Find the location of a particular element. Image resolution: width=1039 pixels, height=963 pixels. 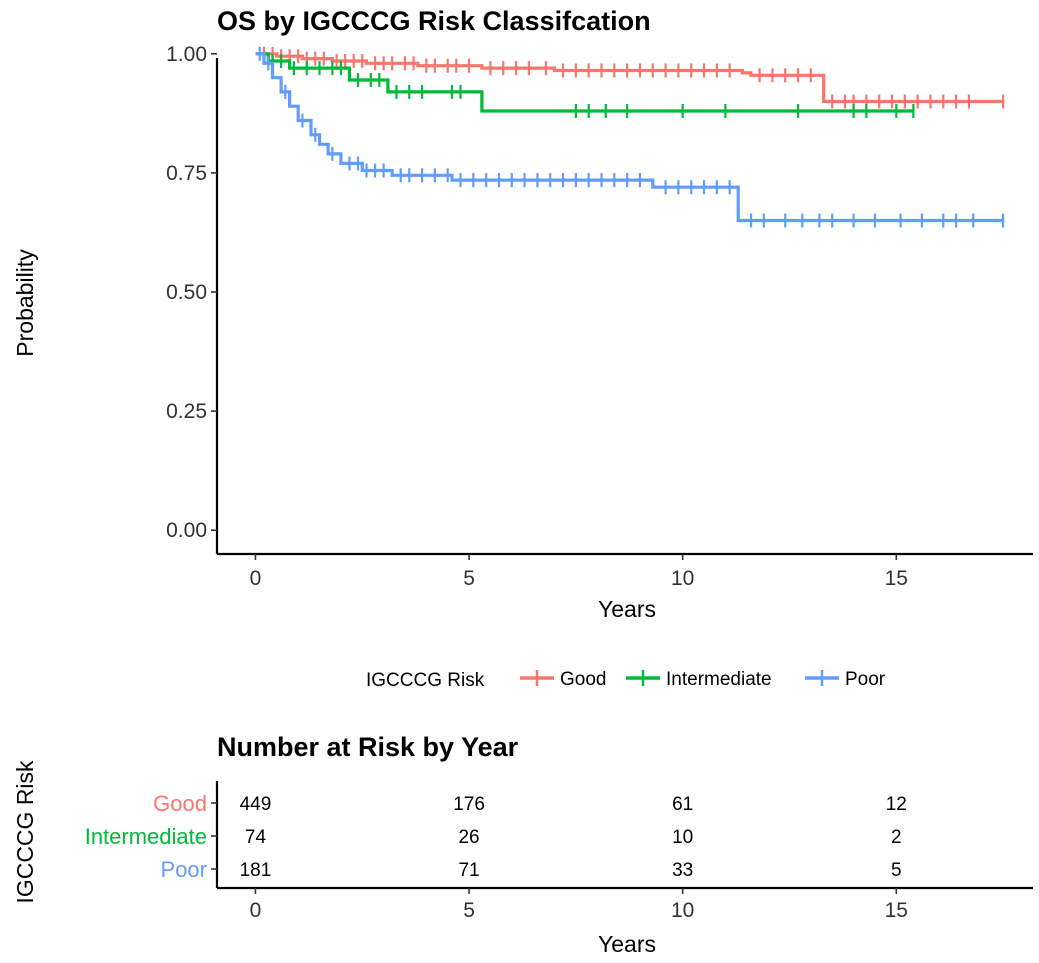

y-tick-label: 0.50 is located at coordinates (186, 292).